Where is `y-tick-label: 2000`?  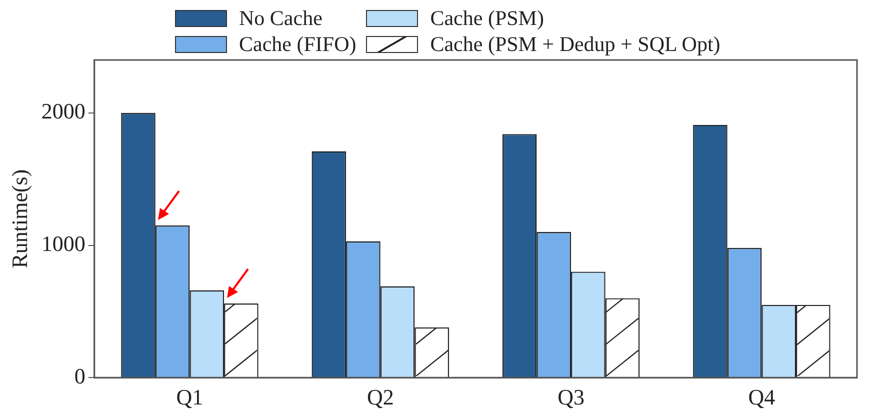
y-tick-label: 2000 is located at coordinates (63, 111).